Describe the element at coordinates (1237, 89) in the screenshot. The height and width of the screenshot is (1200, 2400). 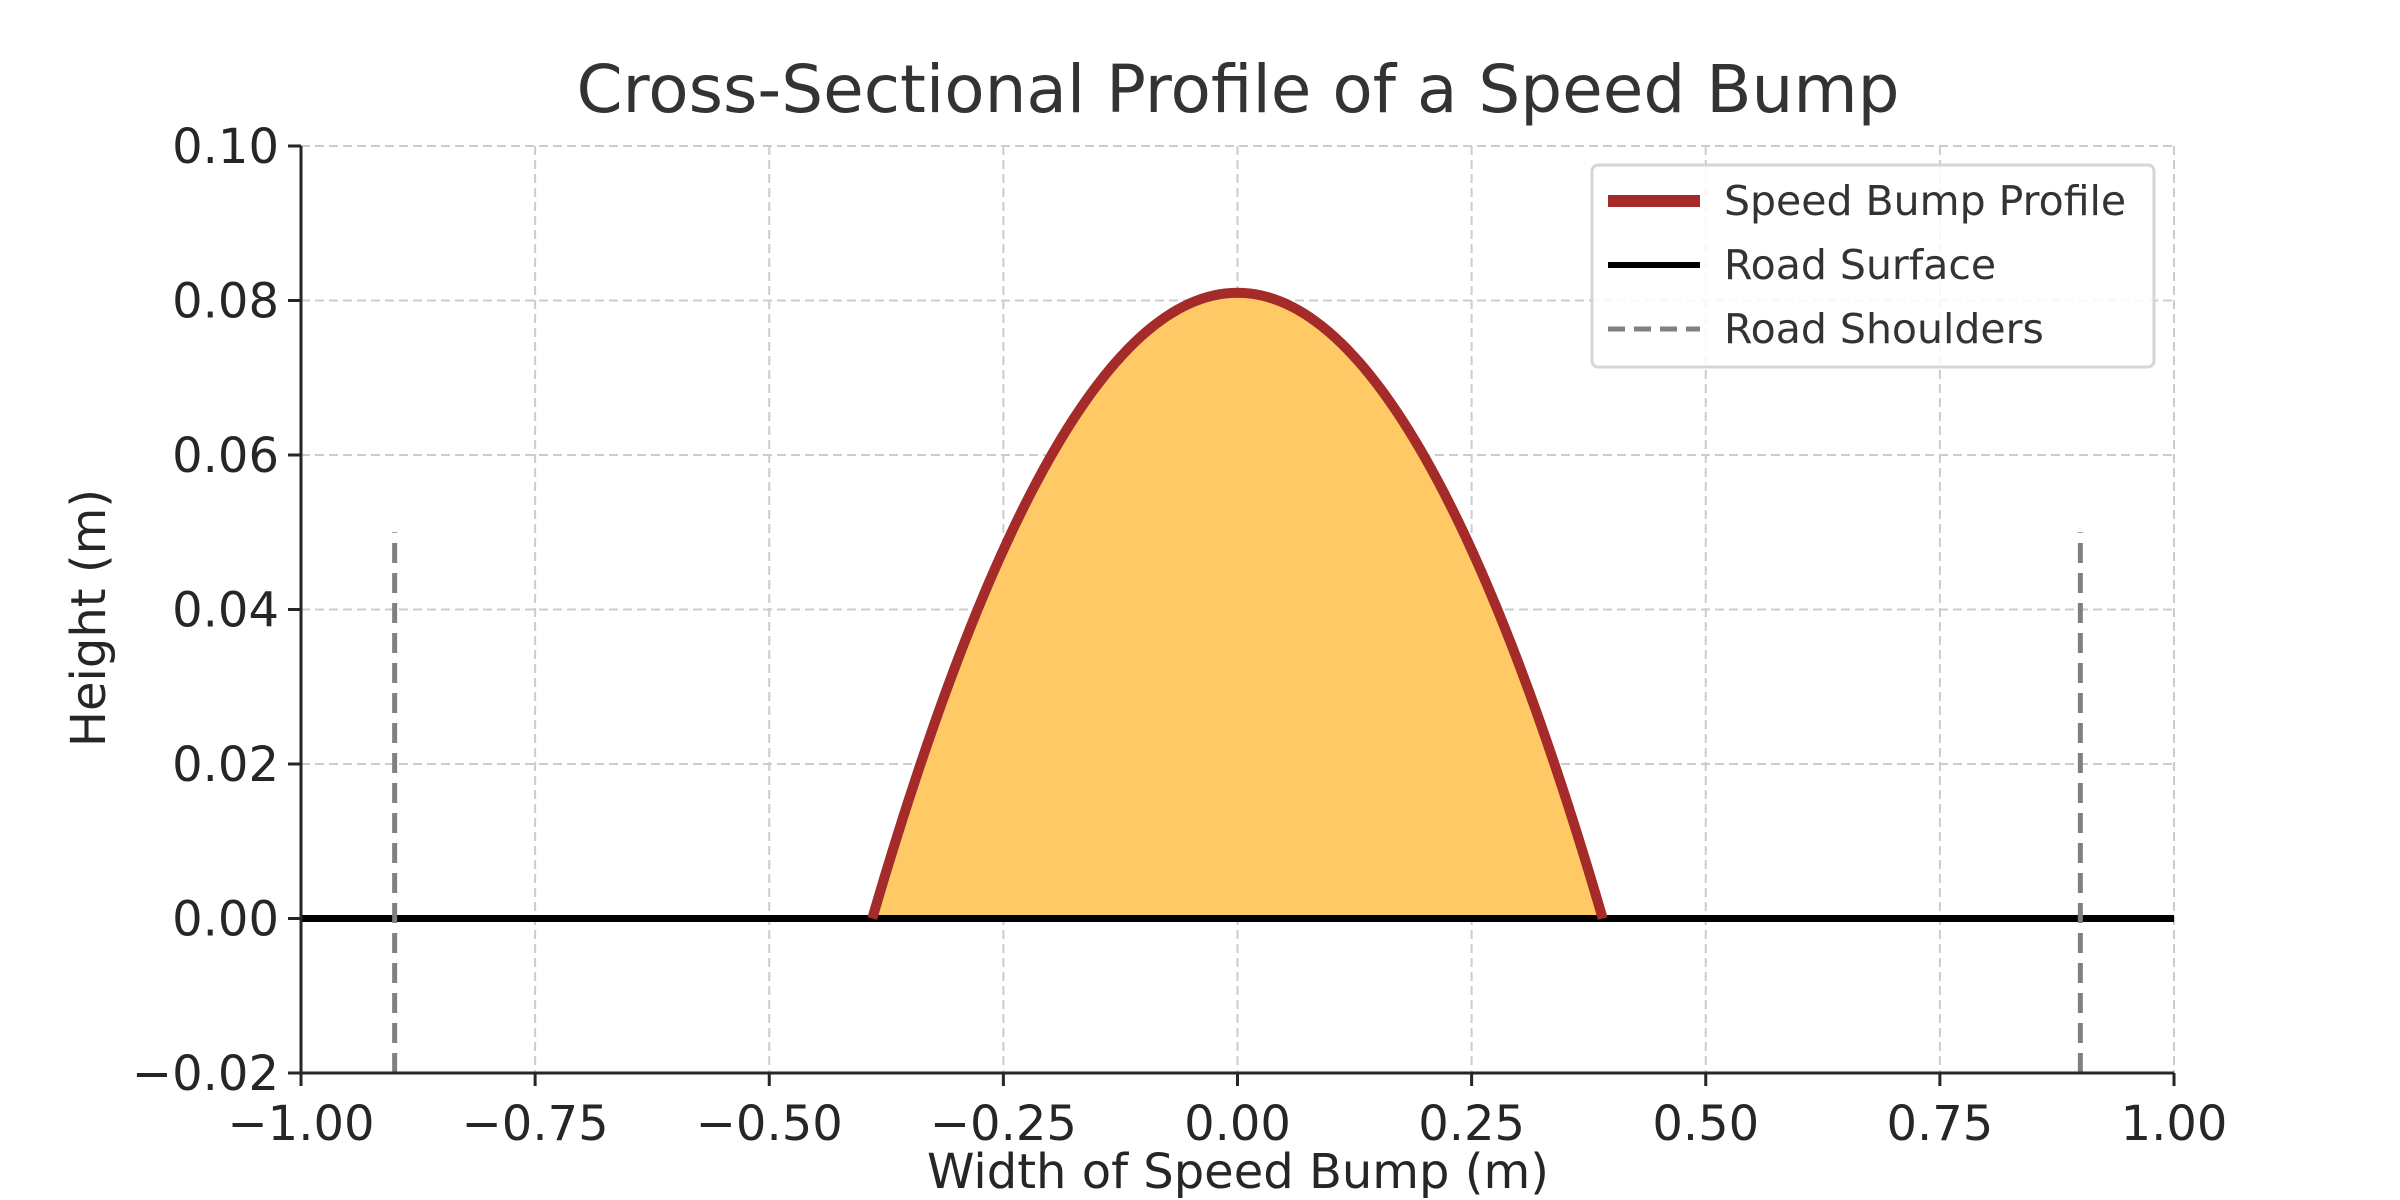
I see `chart-title: Cross-Sectional Profile of a Speed Bump` at that location.